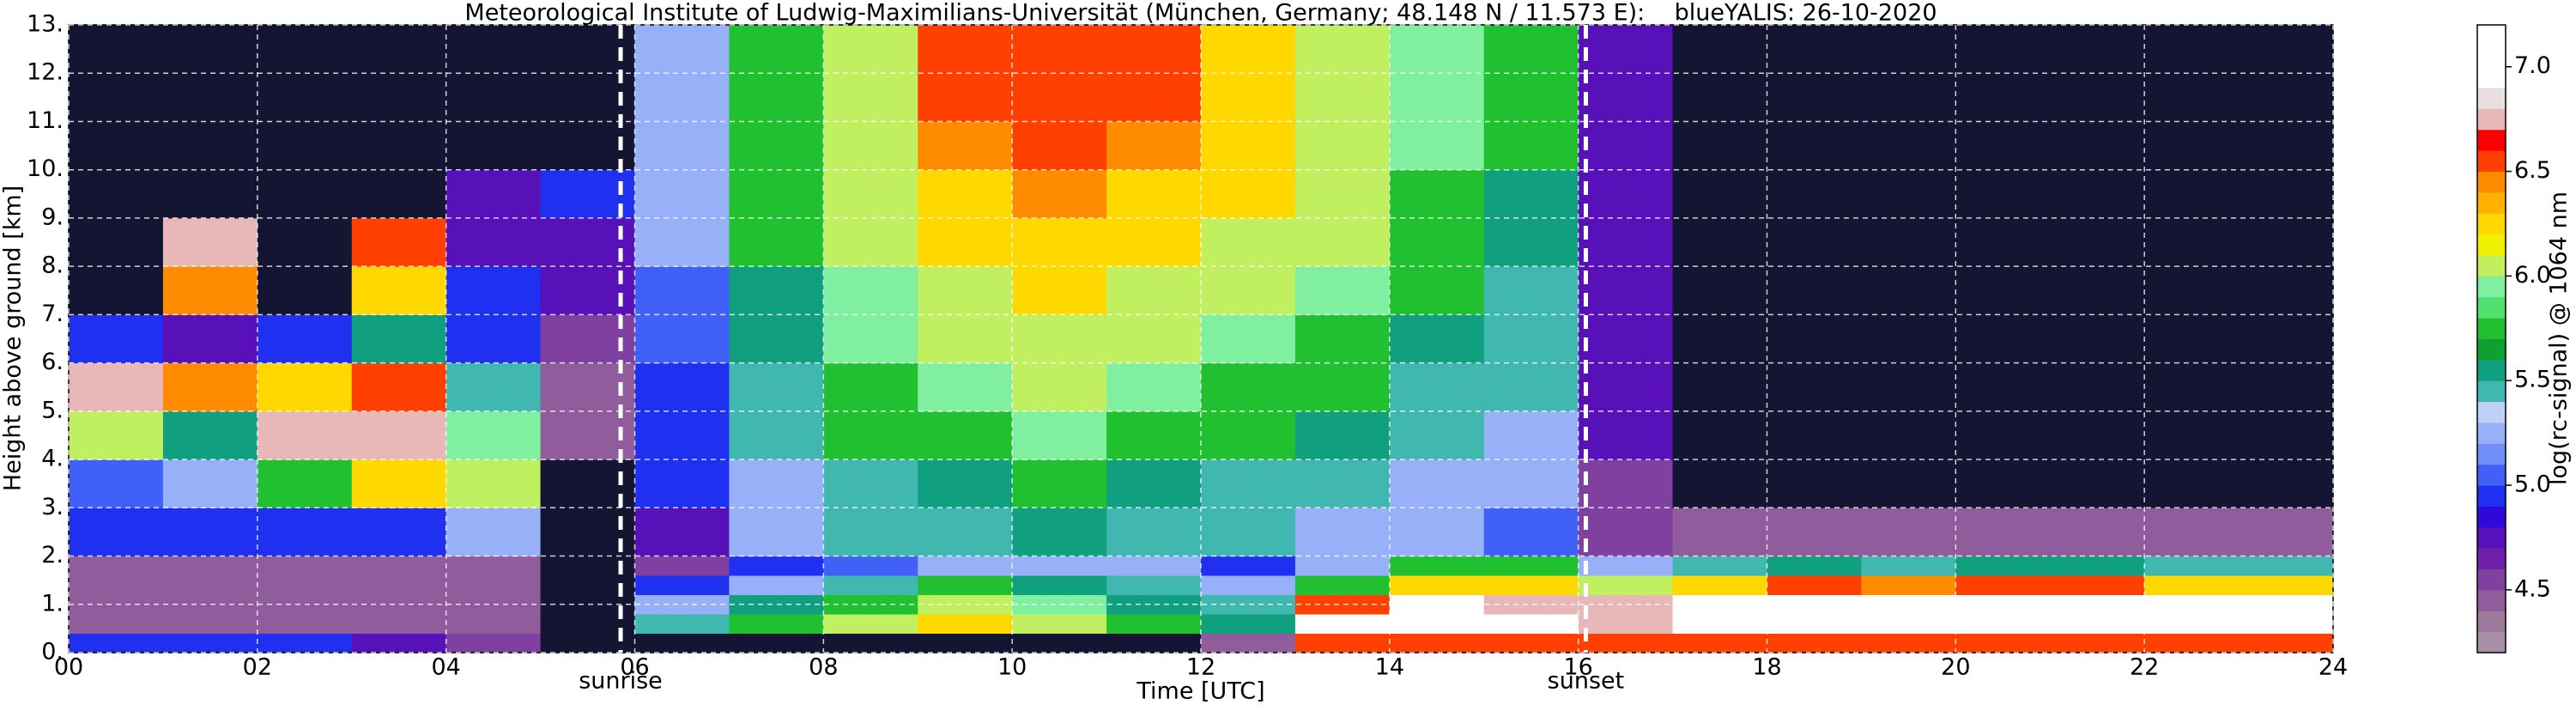  I want to click on x-tick-label: 24, so click(2333, 667).